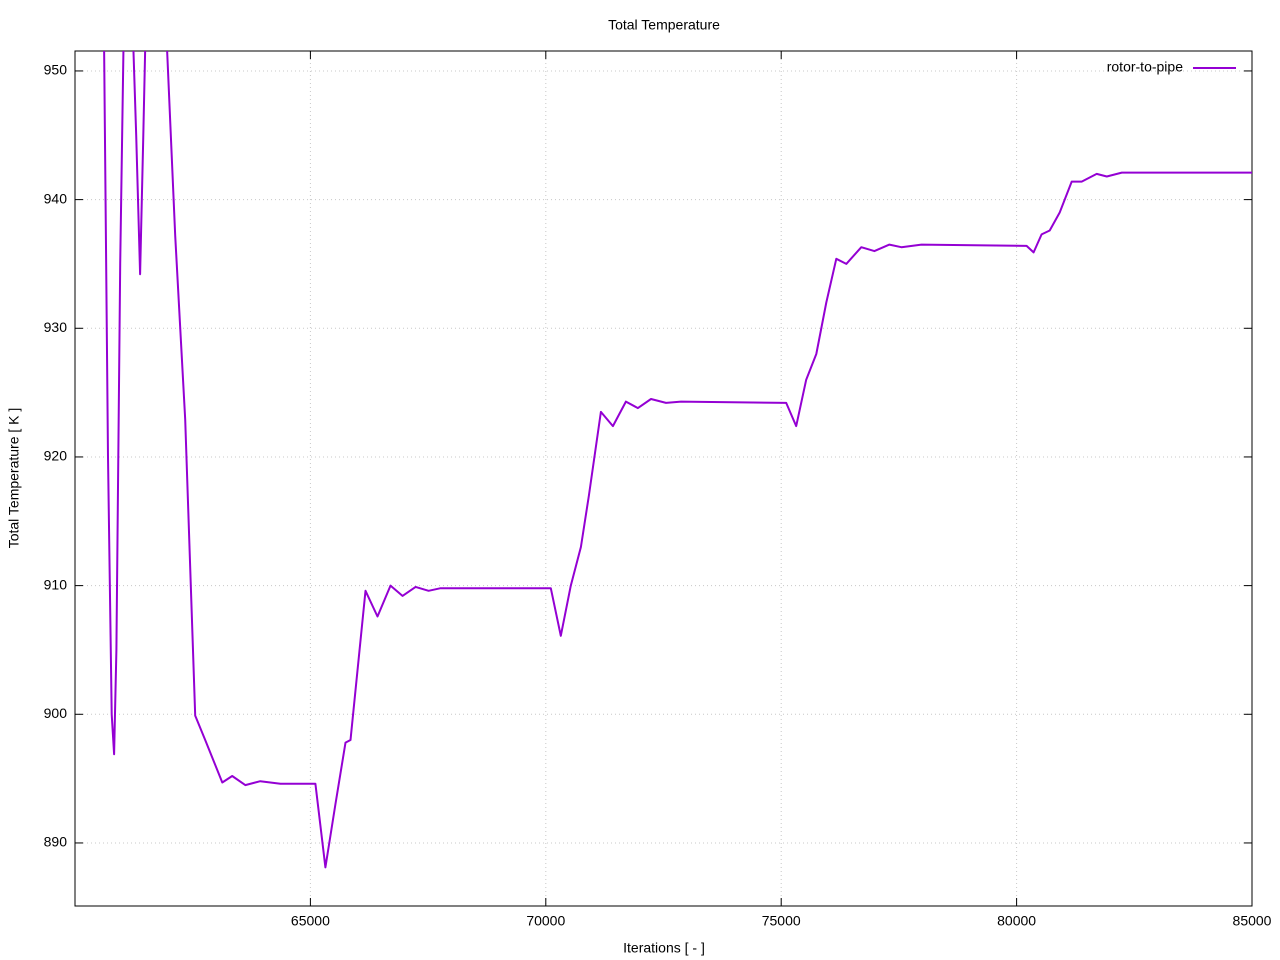  Describe the element at coordinates (781, 921) in the screenshot. I see `x-tick-label: 75000` at that location.